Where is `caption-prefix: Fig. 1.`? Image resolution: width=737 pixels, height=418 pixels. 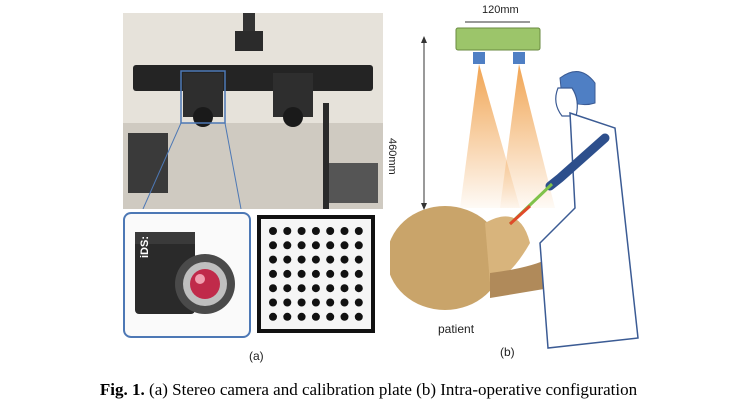
caption-prefix: Fig. 1. is located at coordinates (122, 389).